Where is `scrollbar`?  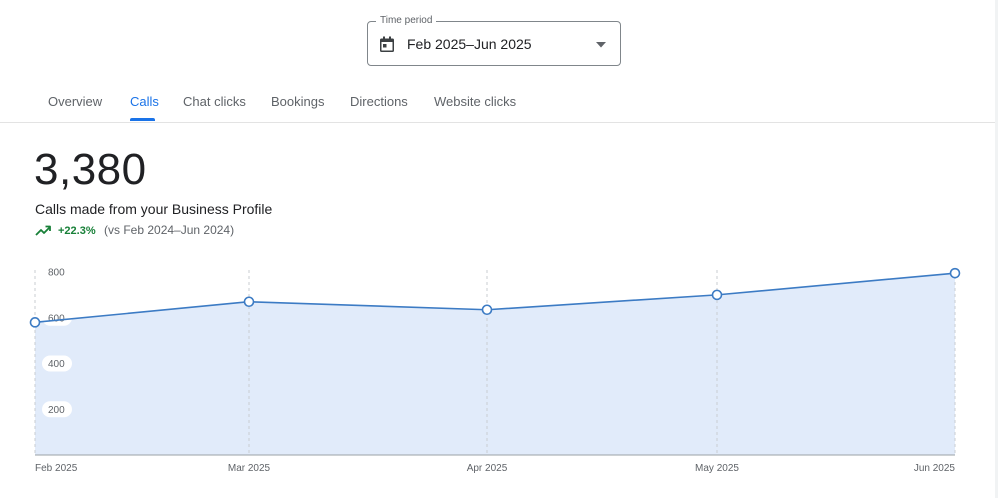 scrollbar is located at coordinates (996, 249).